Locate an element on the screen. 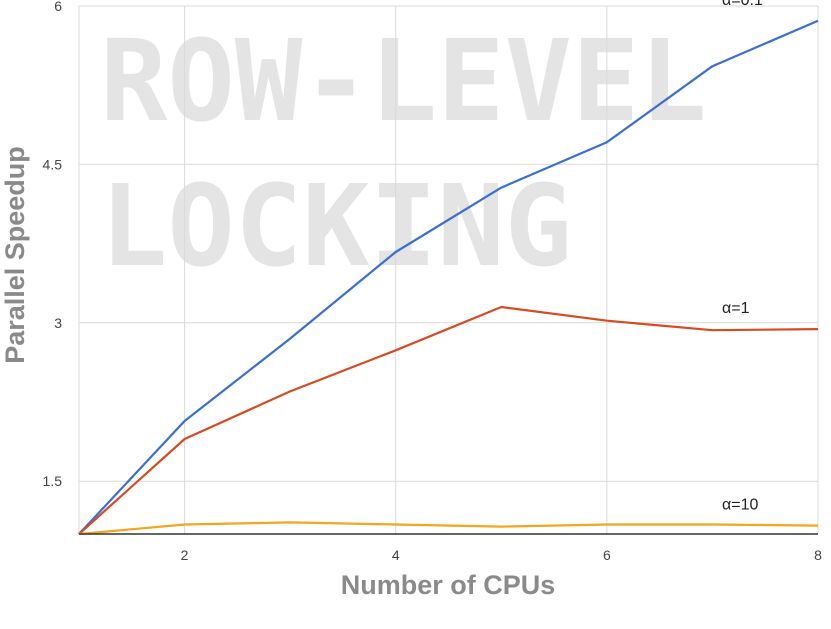 The width and height of the screenshot is (831, 629). x-tick-label: 6 is located at coordinates (607, 555).